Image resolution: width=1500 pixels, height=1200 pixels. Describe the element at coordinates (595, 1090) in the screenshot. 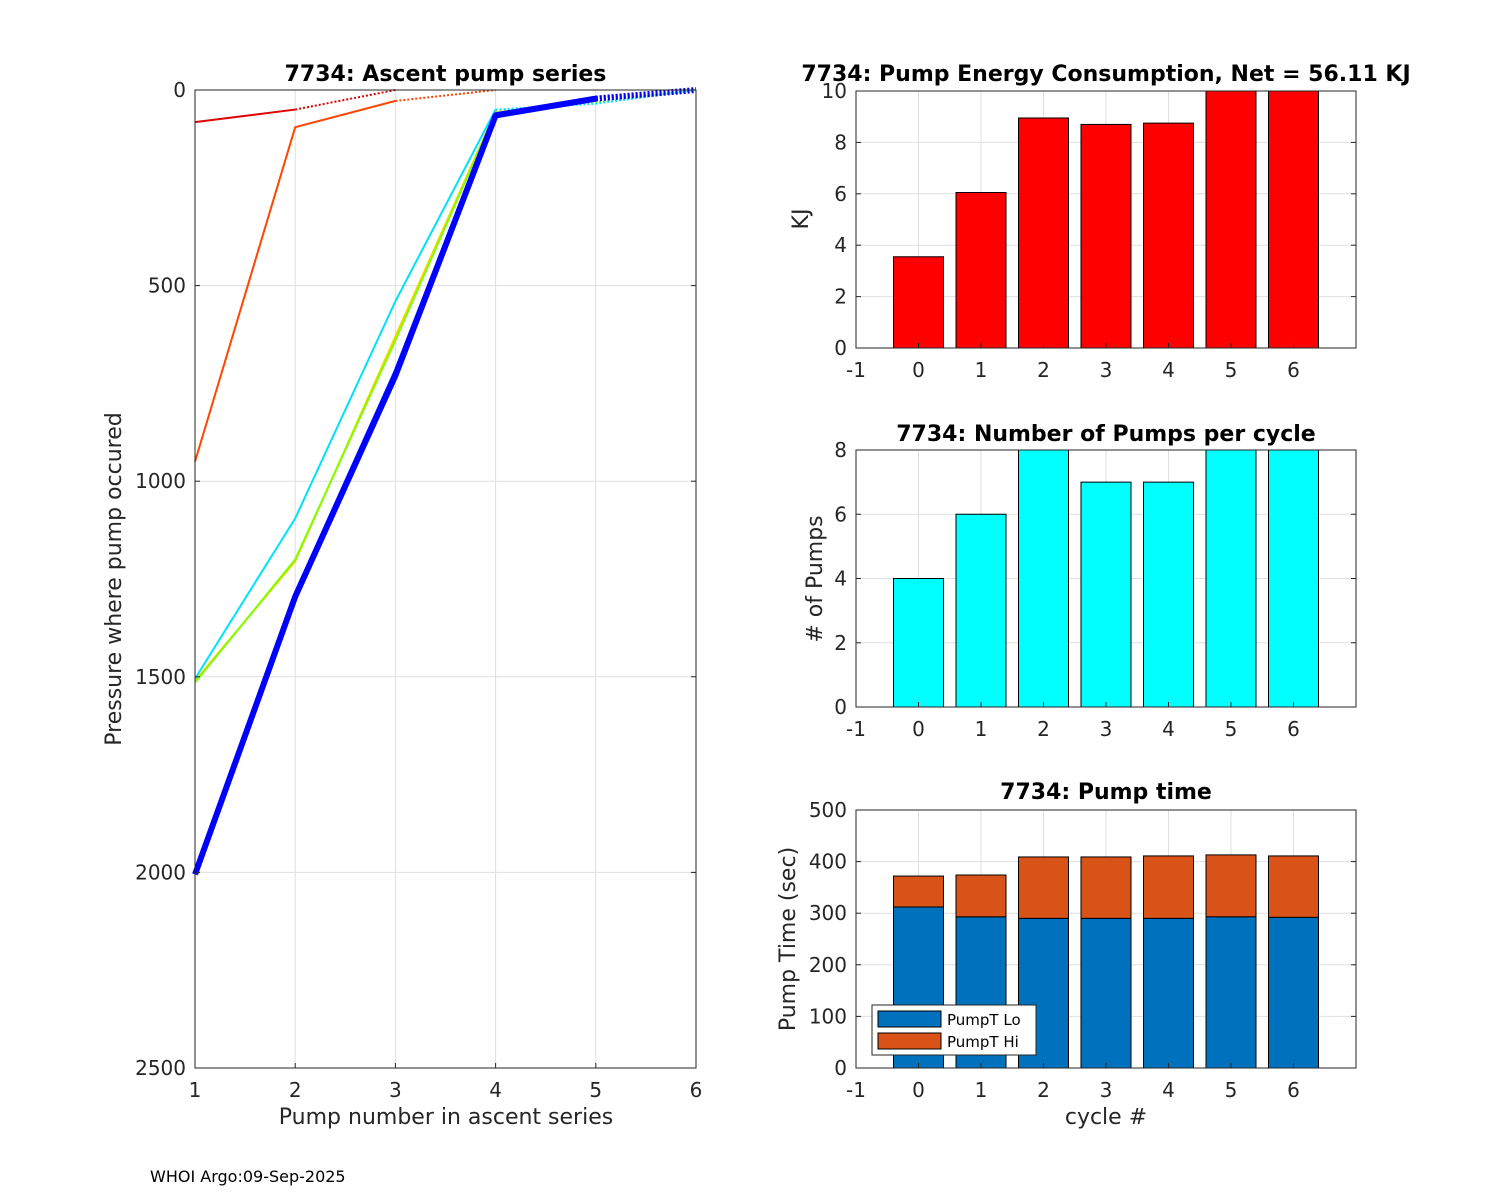

I see `ascent-xtick-label: 5` at that location.